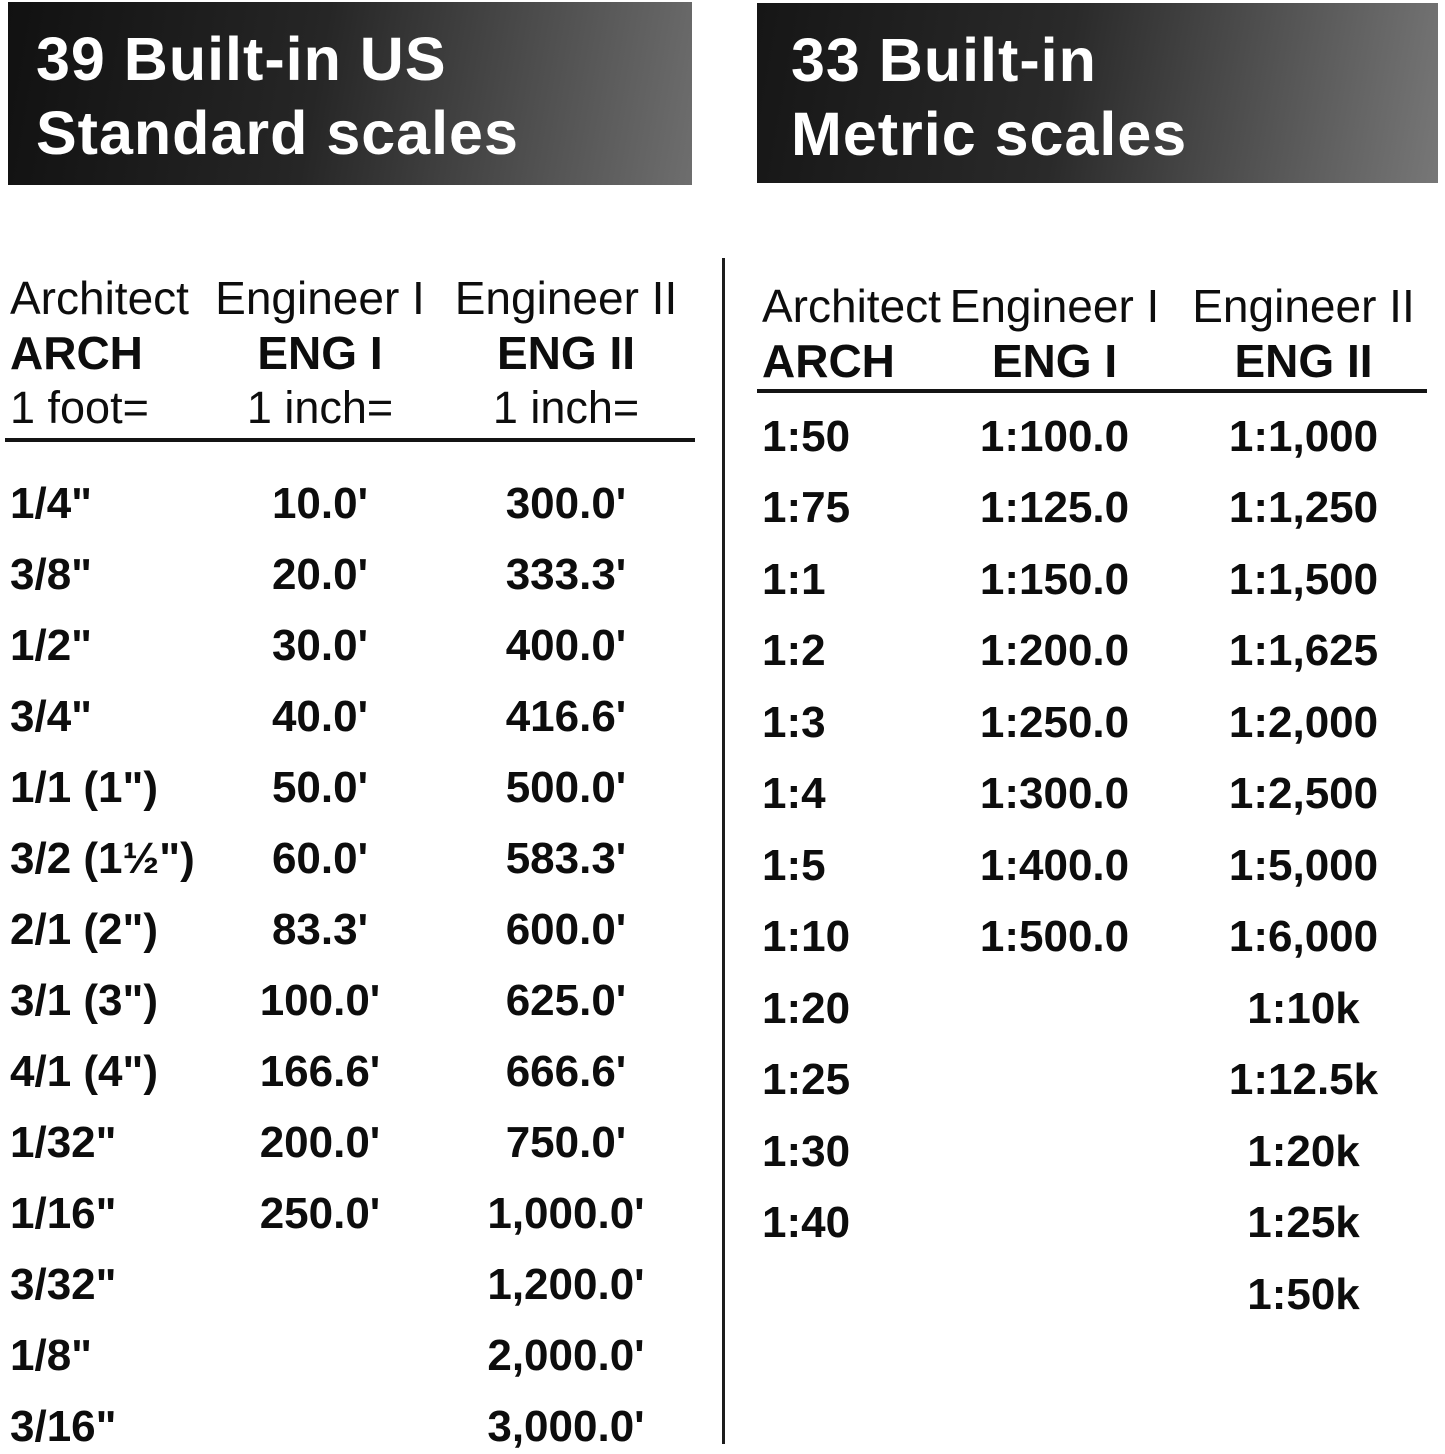 Image resolution: width=1445 pixels, height=1454 pixels. I want to click on table-cell: 500.0', so click(566, 787).